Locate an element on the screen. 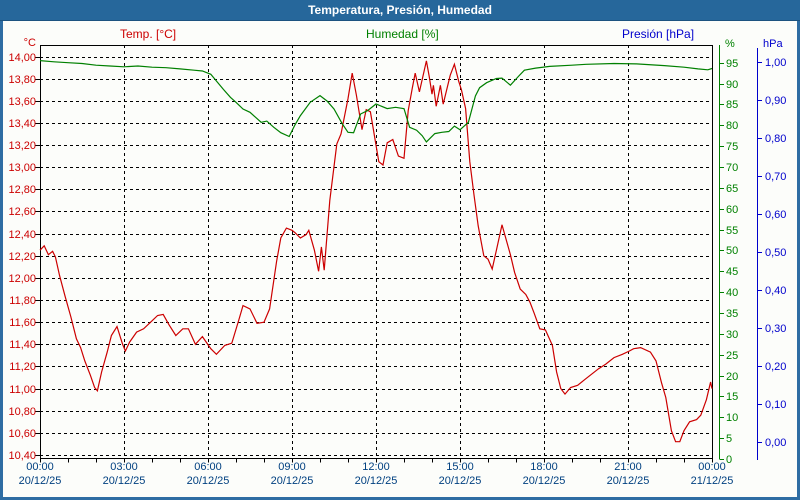 The width and height of the screenshot is (800, 500). humidity-tick-label: 90 is located at coordinates (732, 84).